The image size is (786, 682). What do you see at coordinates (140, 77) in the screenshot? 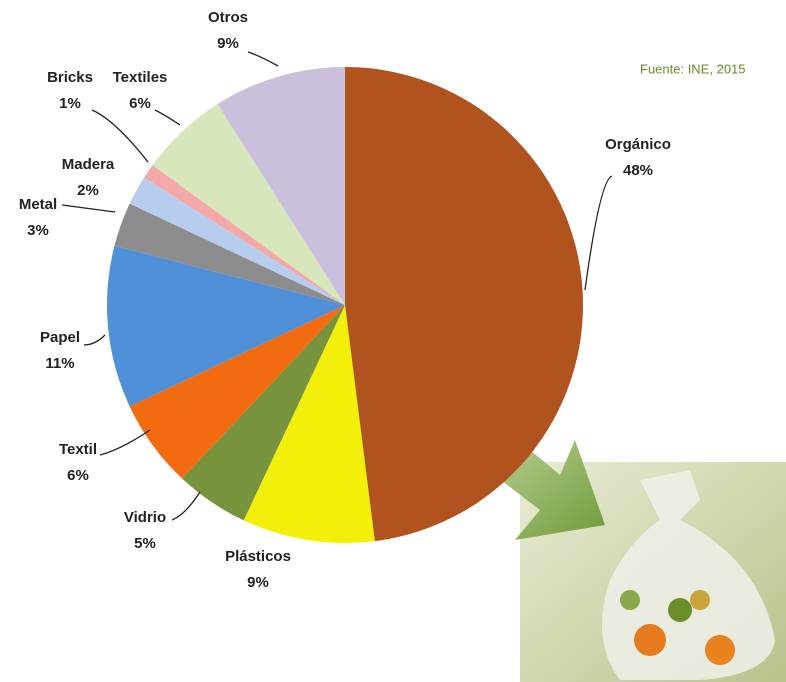
I see `slice-label: Textiles` at bounding box center [140, 77].